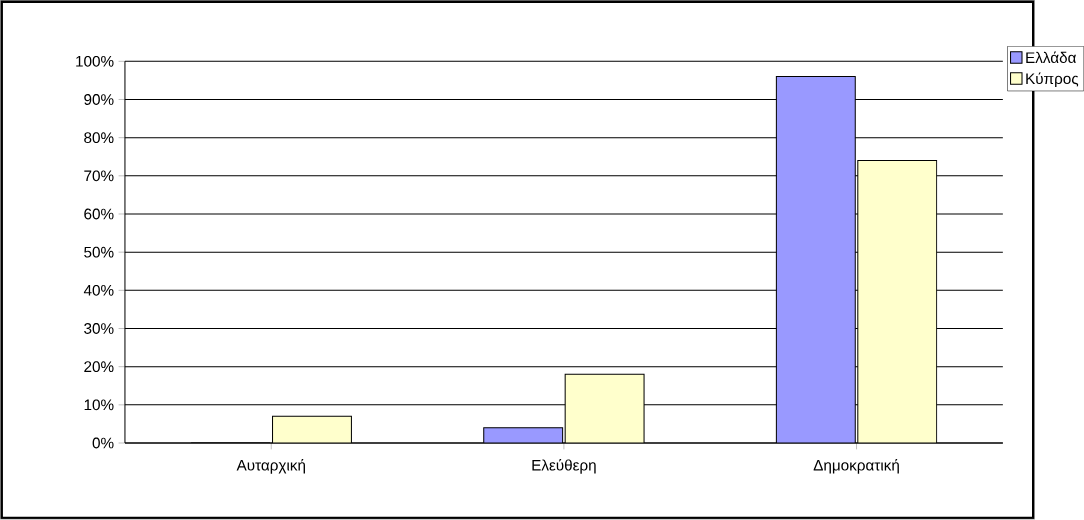 This screenshot has width=1084, height=520. I want to click on y-tick-label: 10%, so click(99, 405).